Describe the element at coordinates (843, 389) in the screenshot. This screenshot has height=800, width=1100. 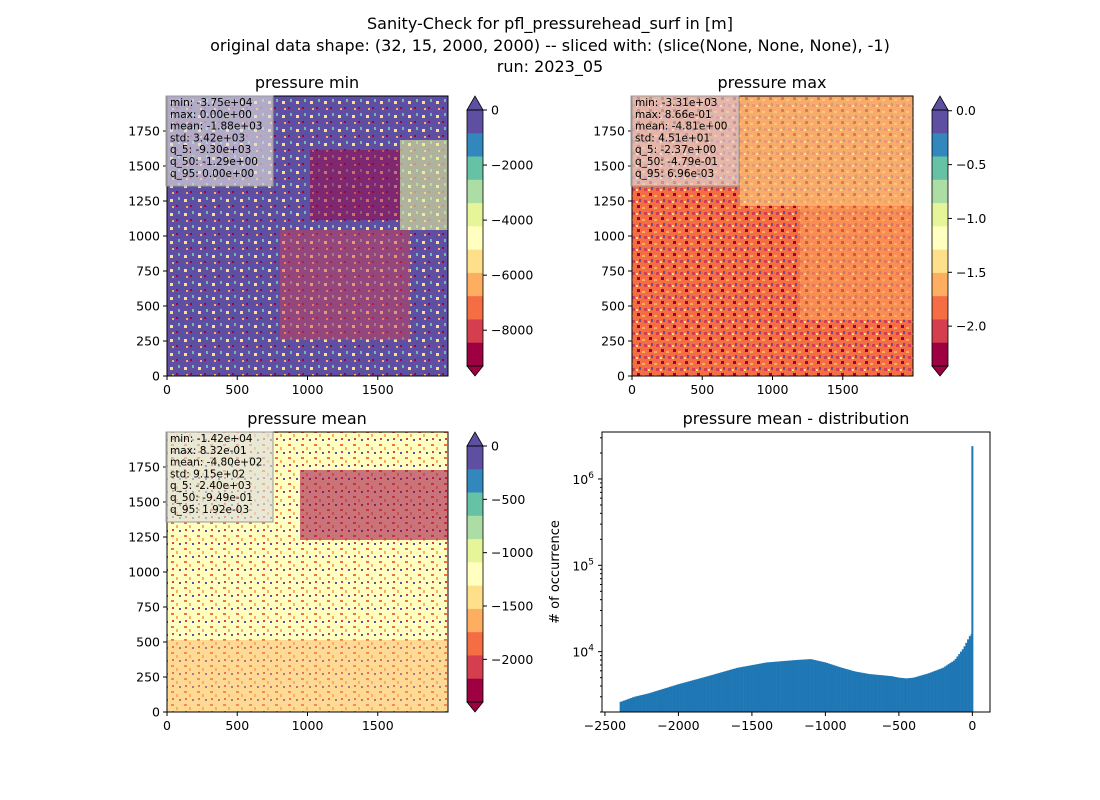
I see `x-tick-label: 1500` at that location.